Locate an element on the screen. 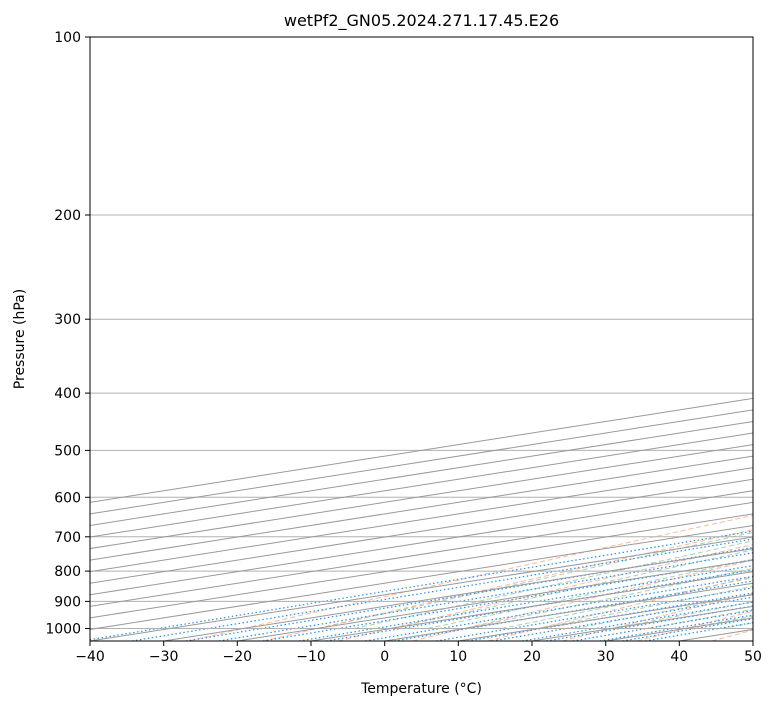  y-axis-label: Pressure (hPa) is located at coordinates (20, 339).